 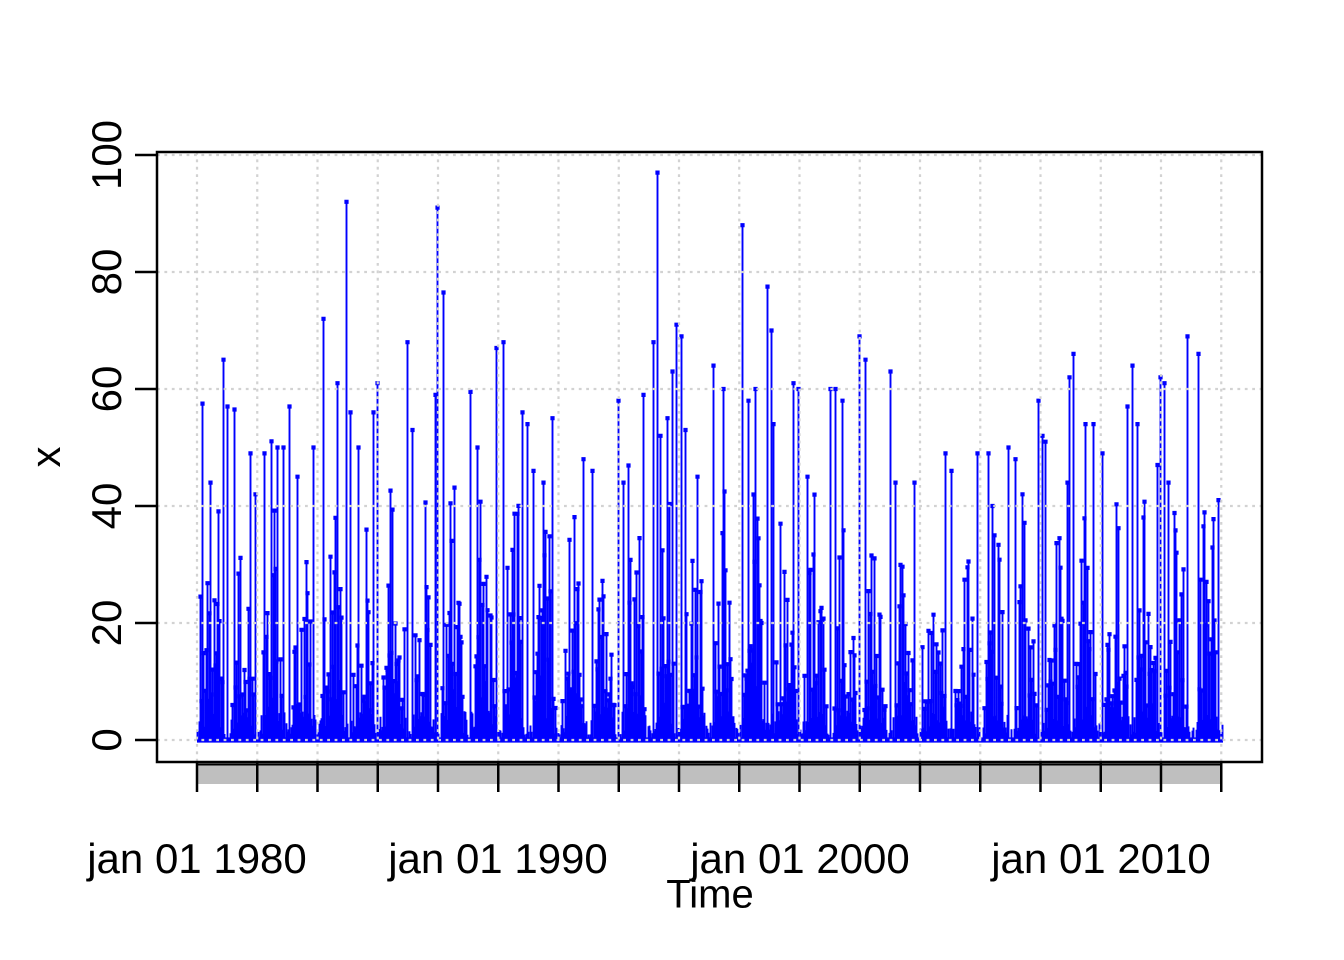 What do you see at coordinates (106, 155) in the screenshot?
I see `y-tick-label-100: 100` at bounding box center [106, 155].